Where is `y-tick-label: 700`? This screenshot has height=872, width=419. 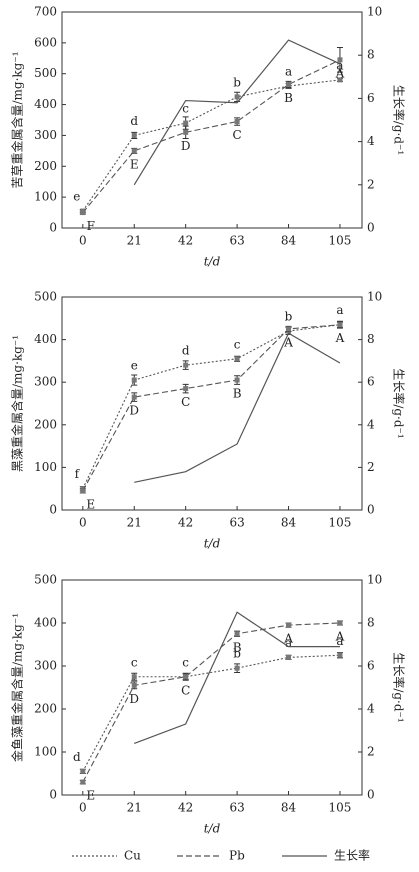 y-tick-label: 700 is located at coordinates (45, 12).